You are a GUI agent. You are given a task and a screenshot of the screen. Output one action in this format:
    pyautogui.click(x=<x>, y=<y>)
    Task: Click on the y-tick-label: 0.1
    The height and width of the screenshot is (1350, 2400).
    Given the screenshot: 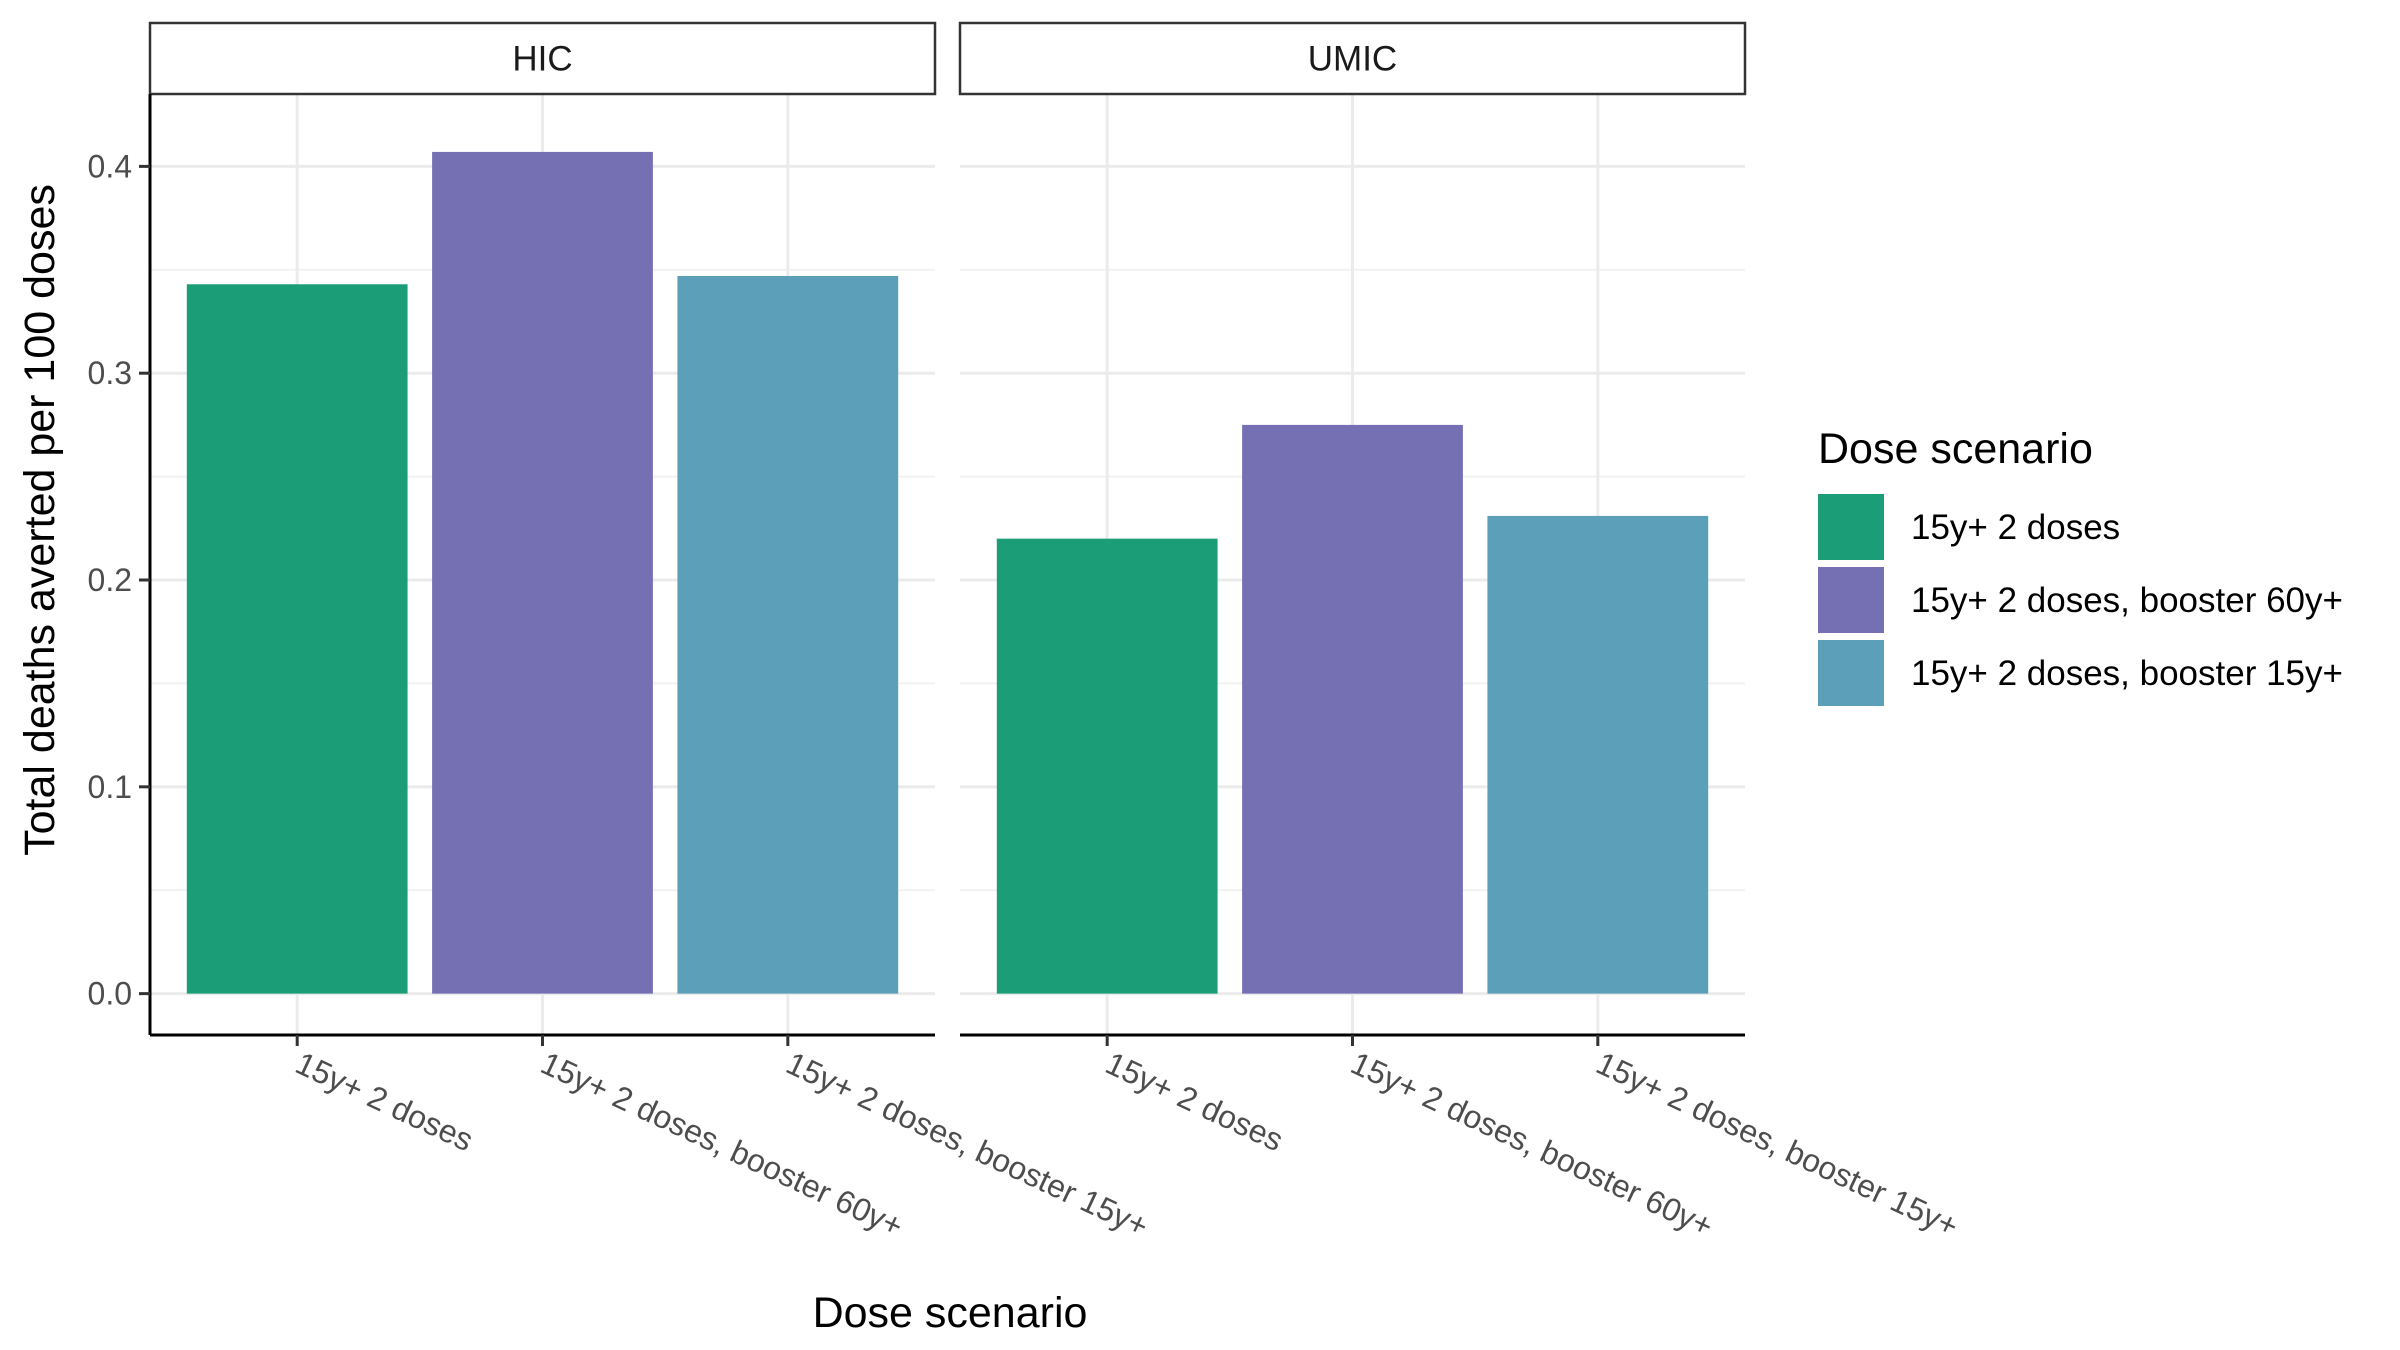 What is the action you would take?
    pyautogui.click(x=110, y=787)
    